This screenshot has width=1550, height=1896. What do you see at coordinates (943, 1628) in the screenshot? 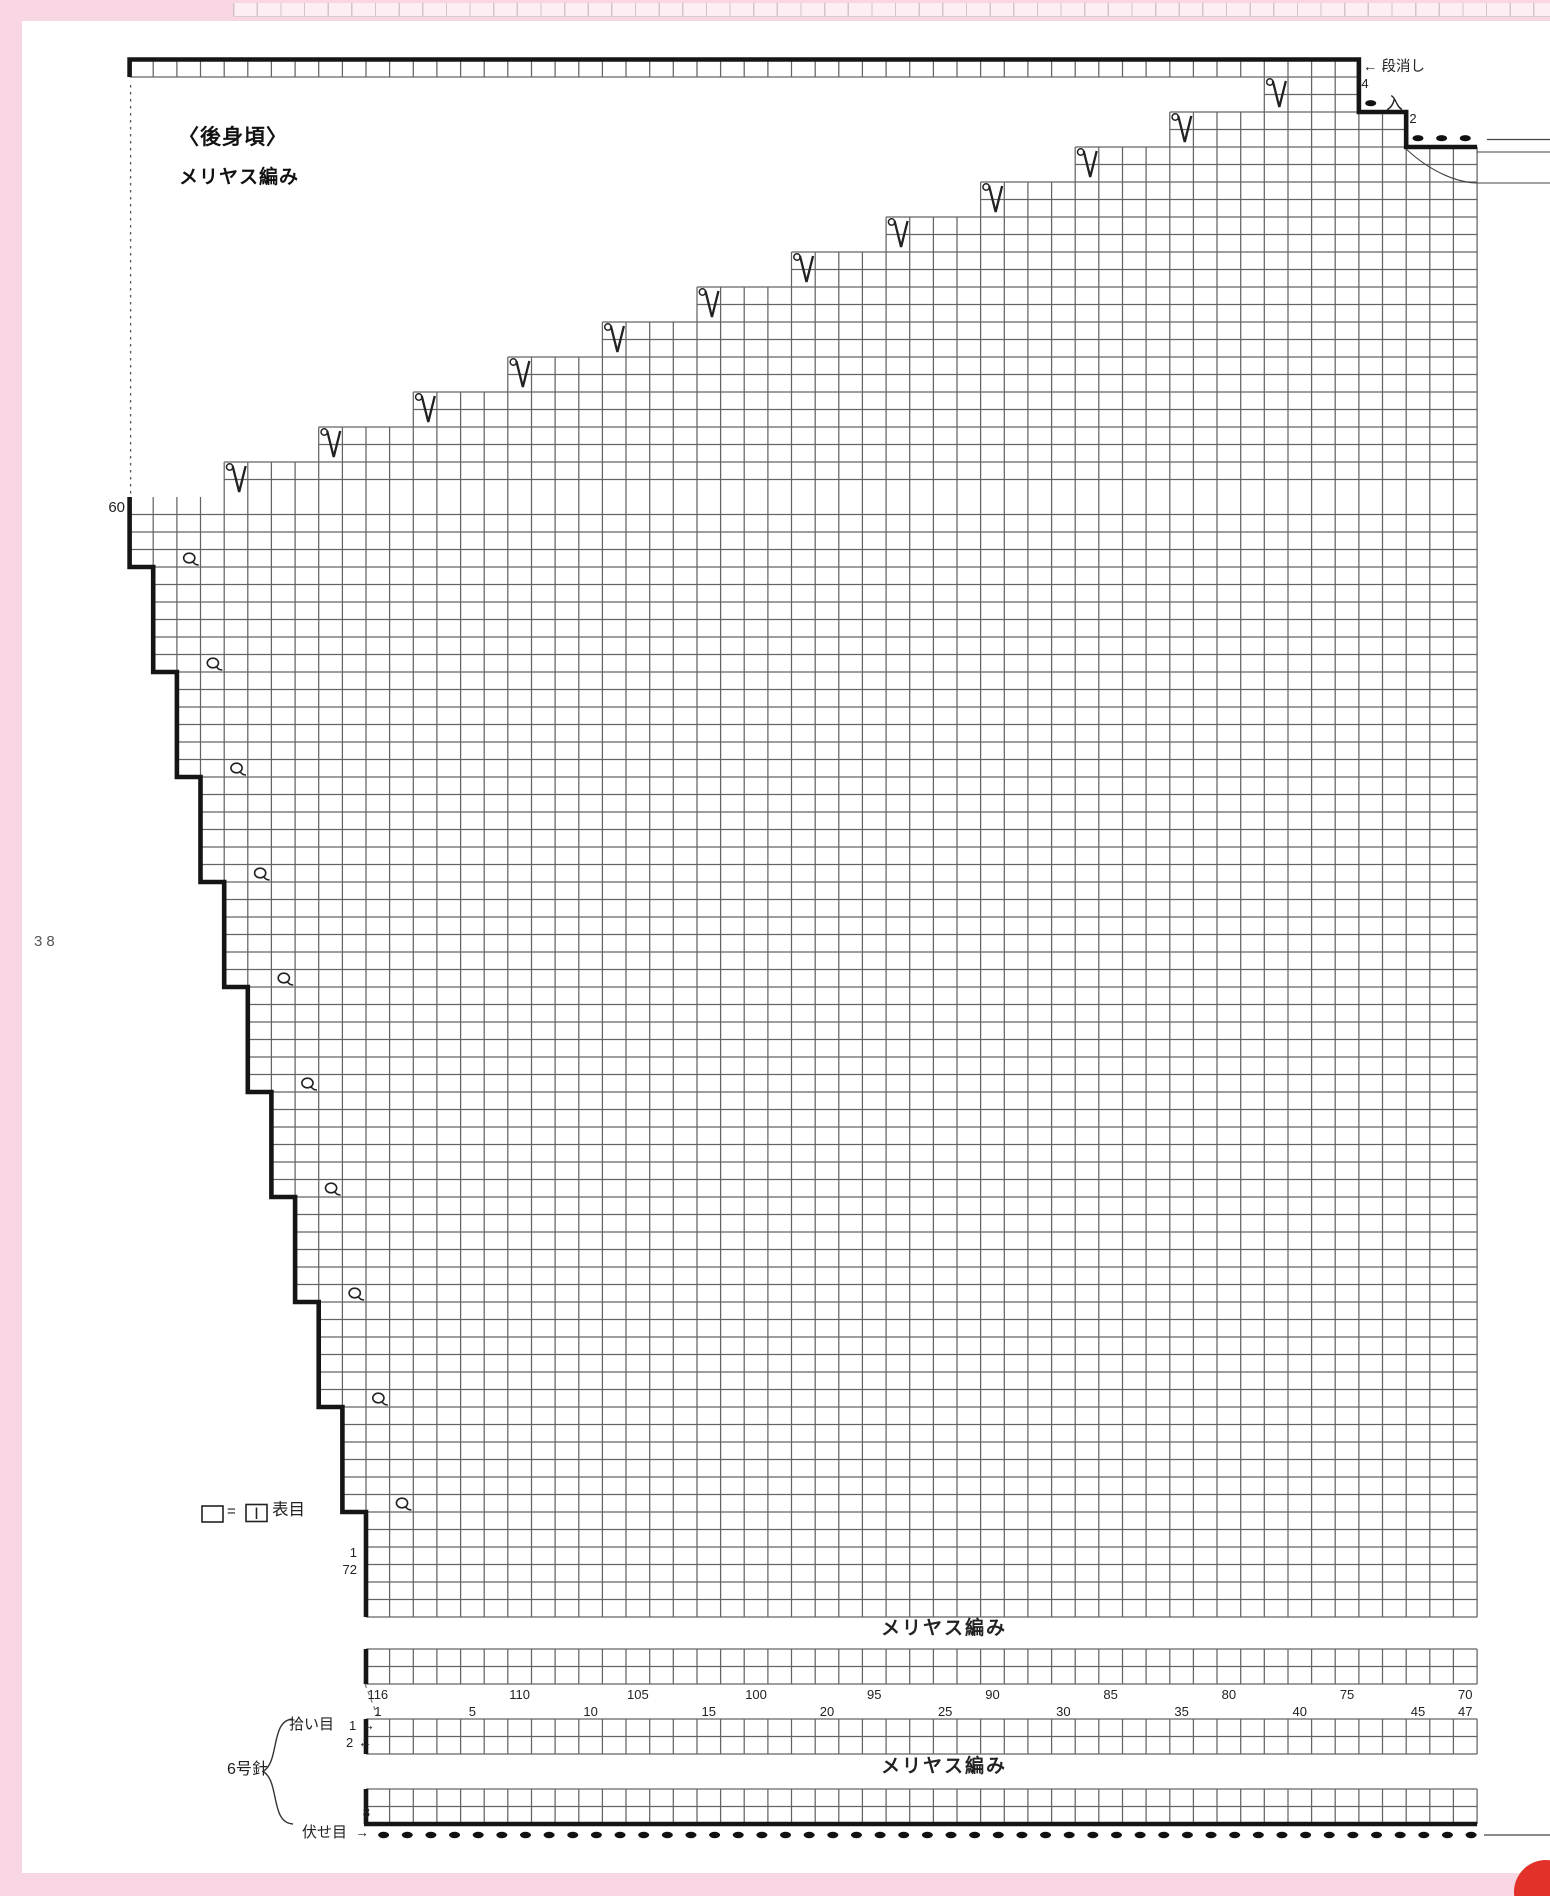
I see `stockinette-label-mid: メリヤス編み` at bounding box center [943, 1628].